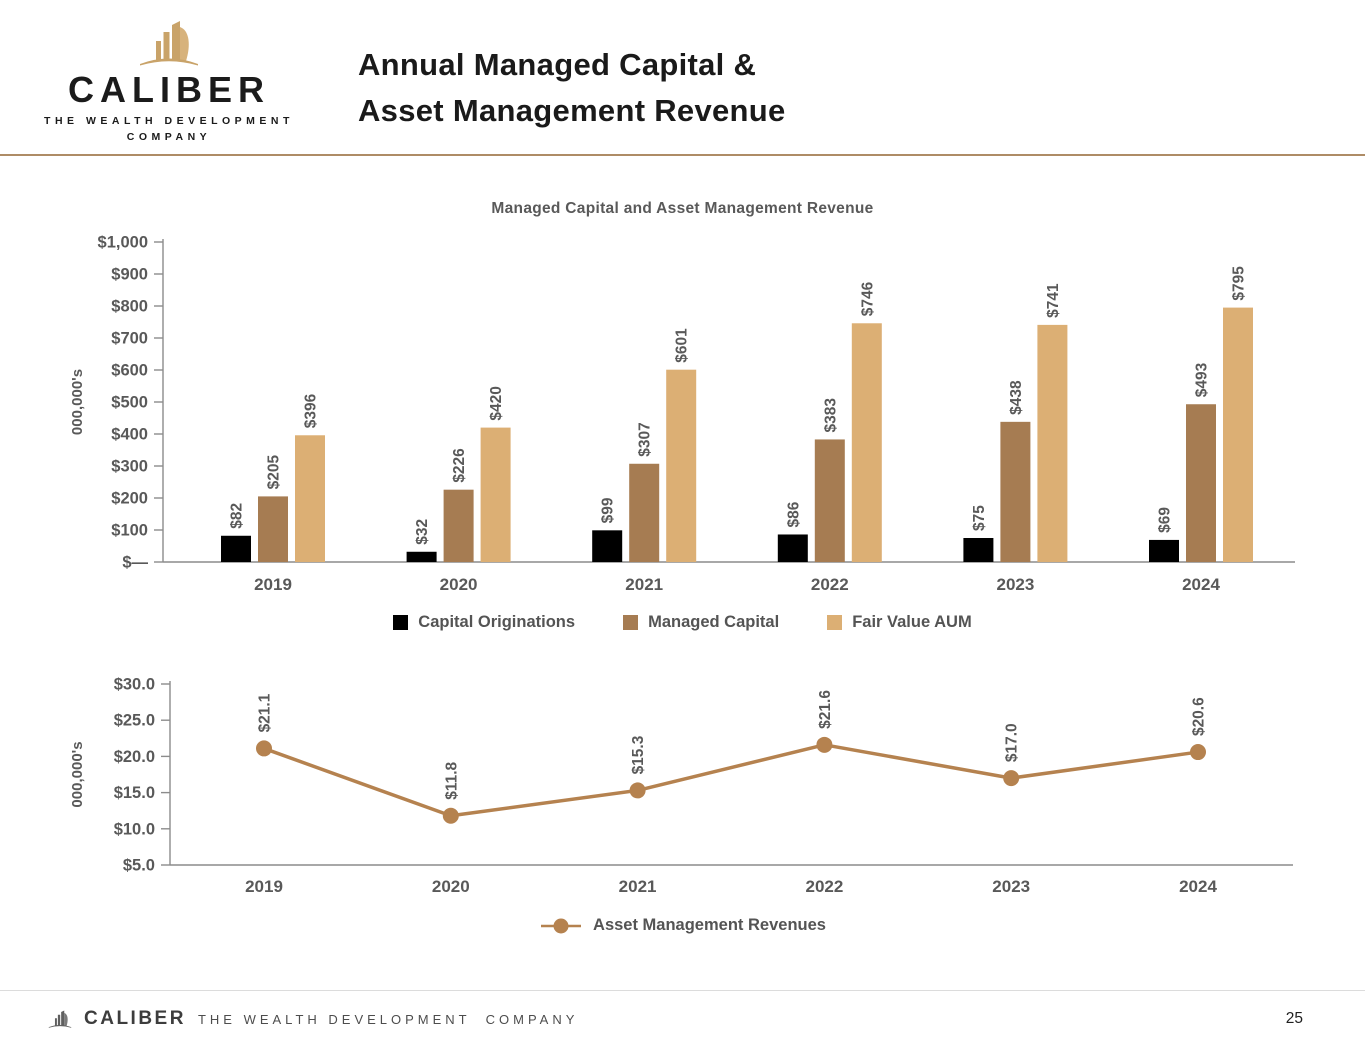 The image size is (1365, 1055). What do you see at coordinates (129, 307) in the screenshot?
I see `y-tick-label: $800` at bounding box center [129, 307].